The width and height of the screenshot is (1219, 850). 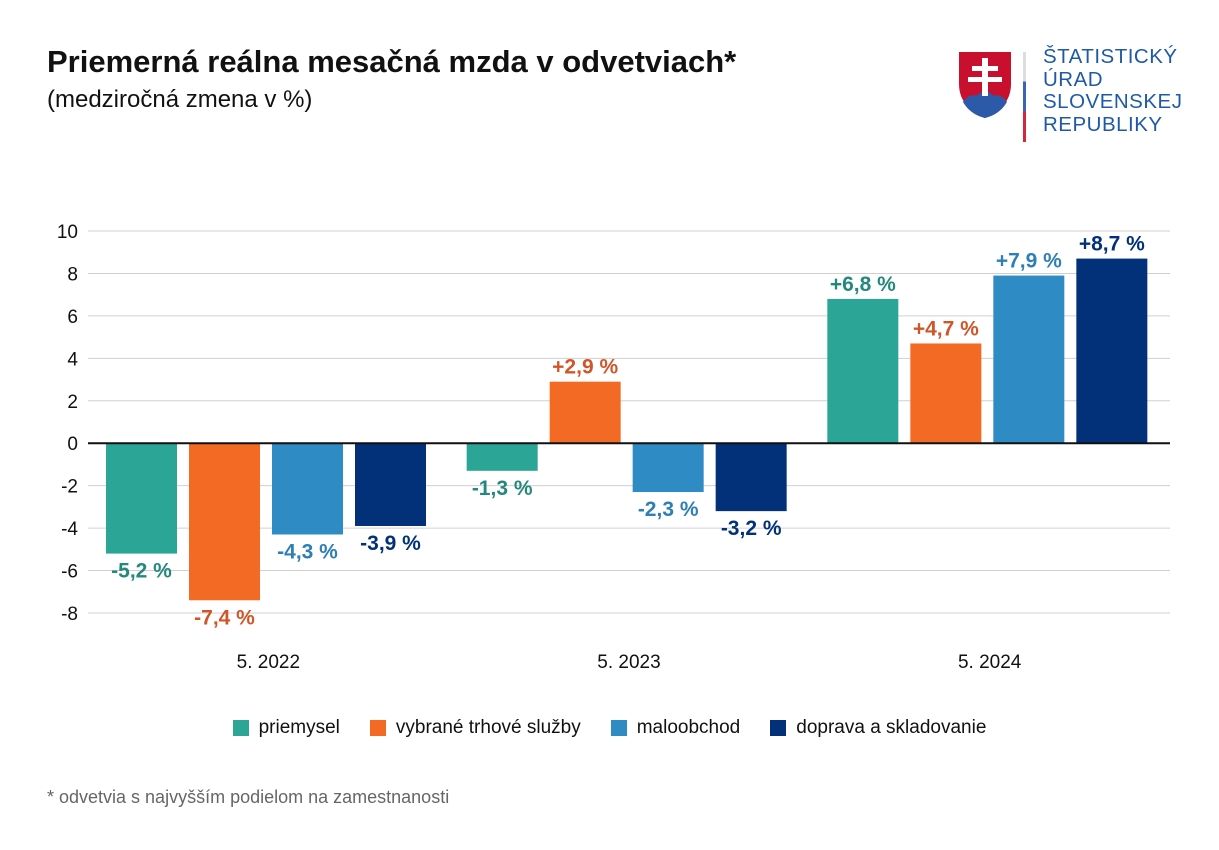 What do you see at coordinates (69, 614) in the screenshot?
I see `y-tick-label: -8` at bounding box center [69, 614].